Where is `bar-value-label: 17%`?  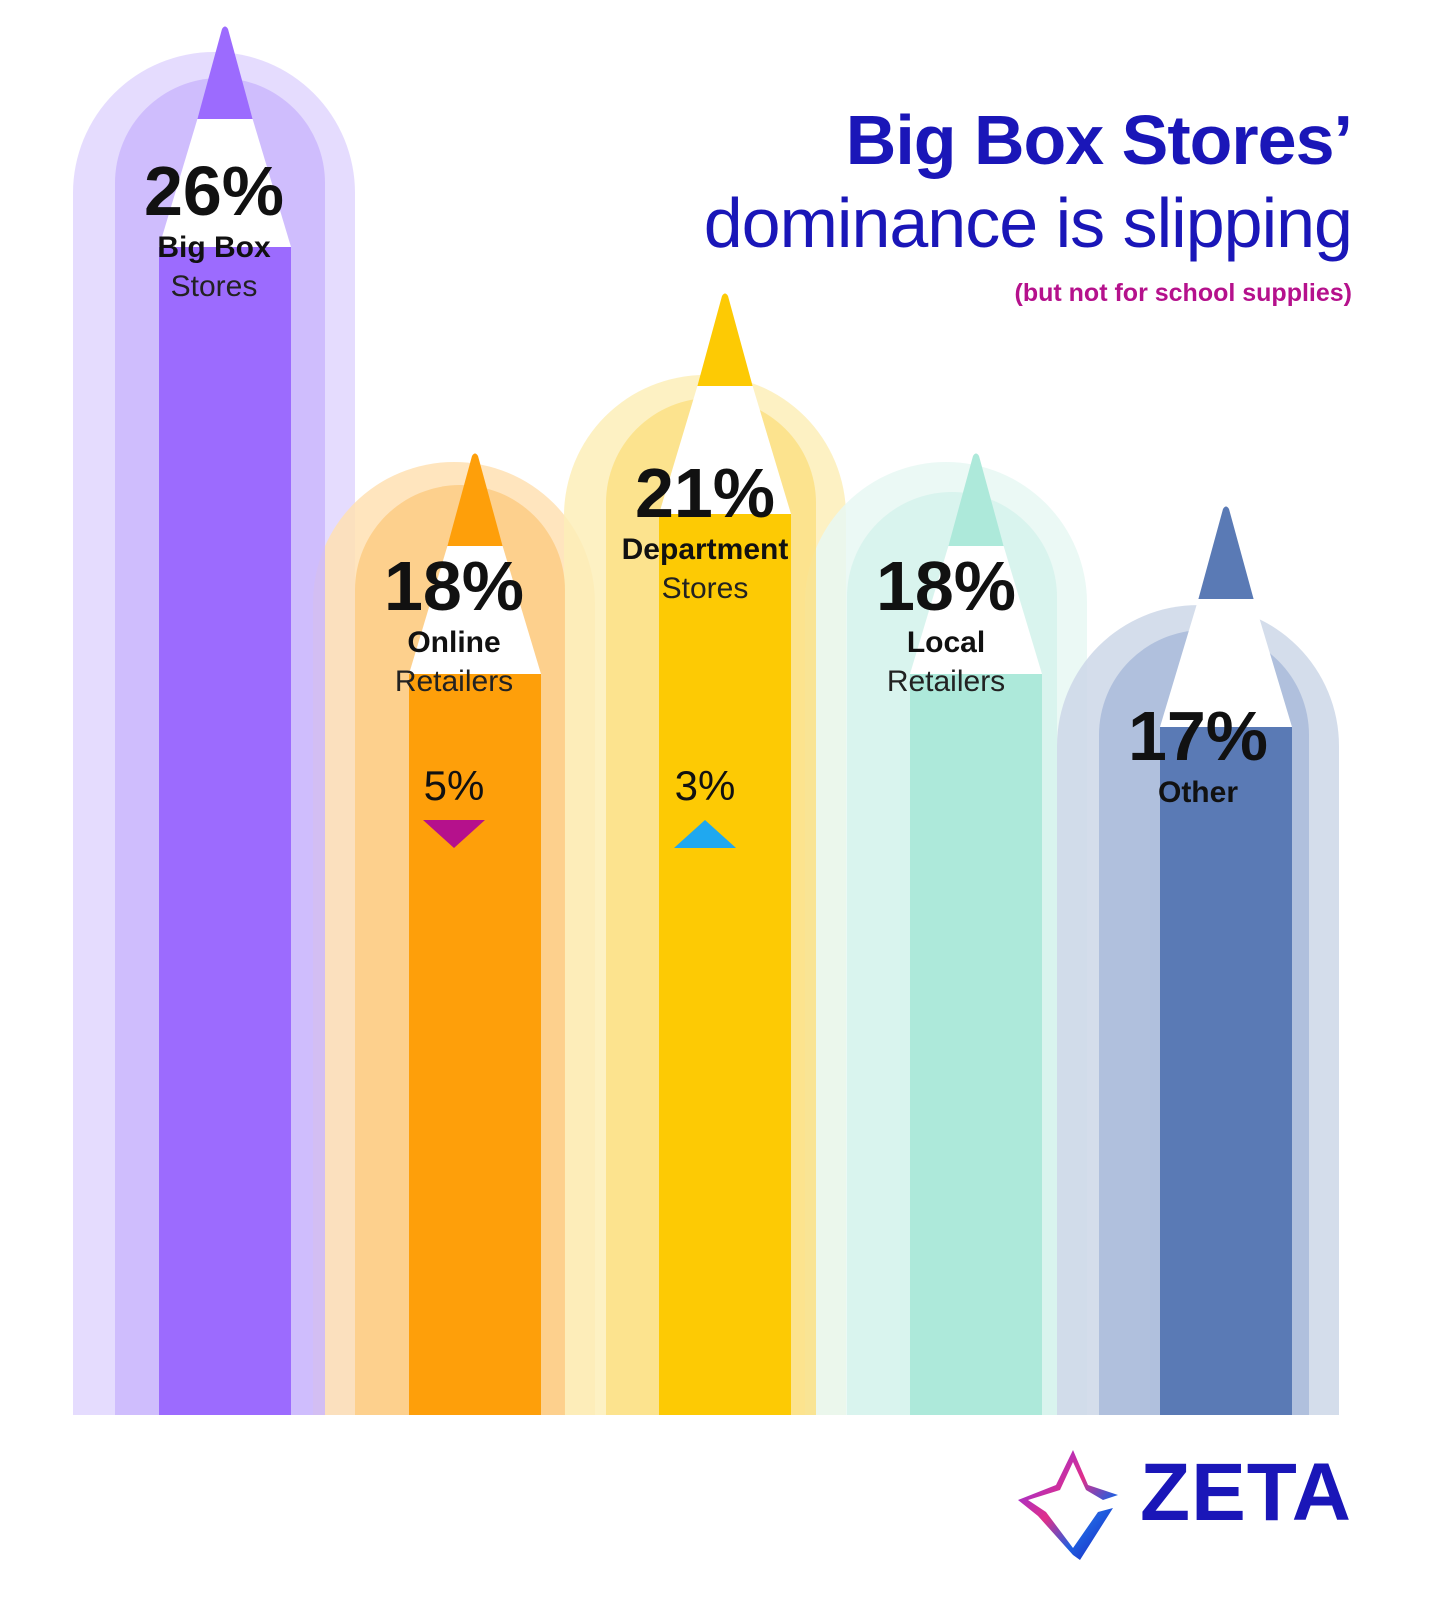 bar-value-label: 17% is located at coordinates (1198, 736).